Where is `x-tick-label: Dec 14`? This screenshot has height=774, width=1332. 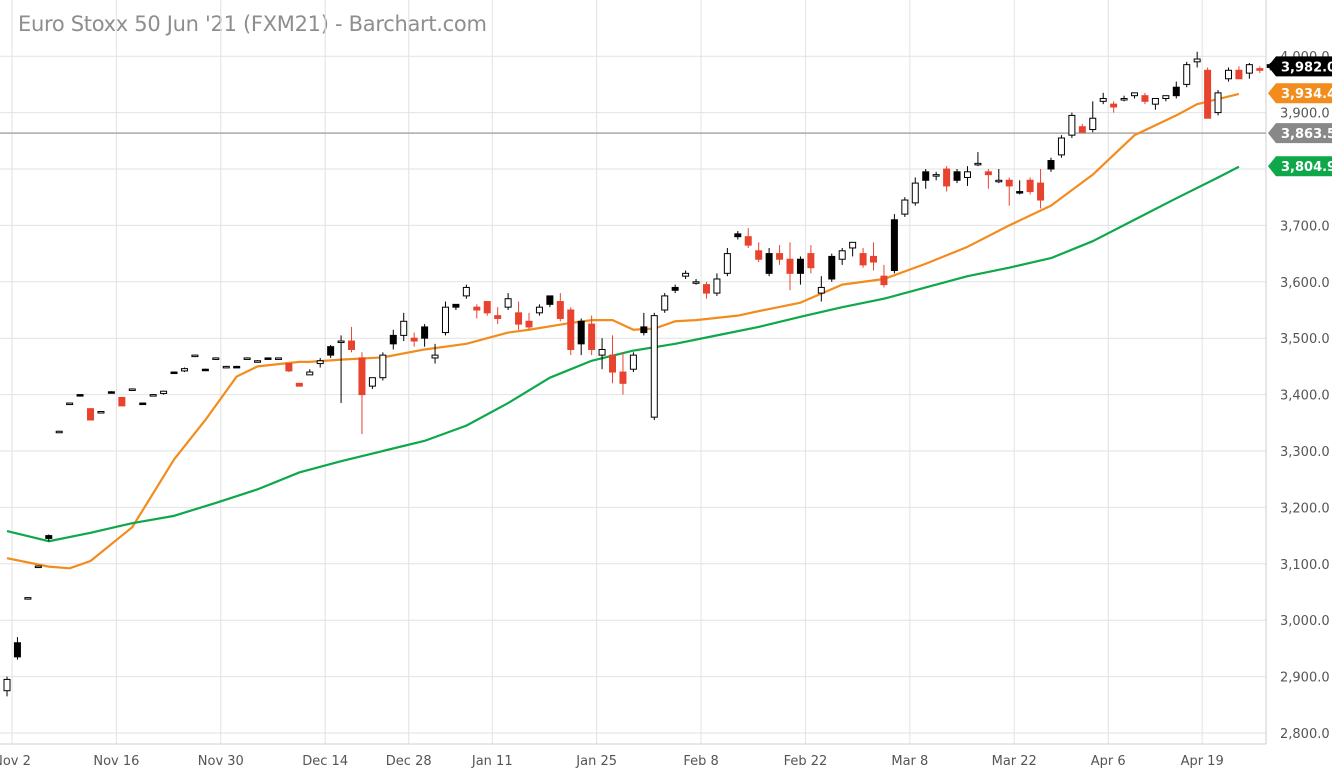
x-tick-label: Dec 14 is located at coordinates (325, 761).